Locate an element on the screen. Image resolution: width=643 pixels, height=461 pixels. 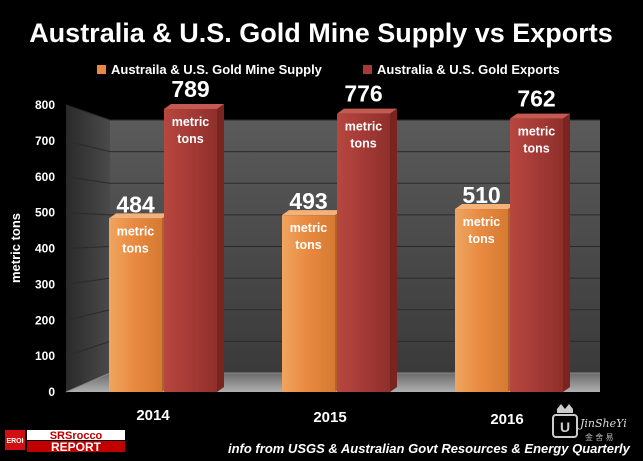
srsrocco-logo: EROI SRSrocco REPORT is located at coordinates (65, 442).